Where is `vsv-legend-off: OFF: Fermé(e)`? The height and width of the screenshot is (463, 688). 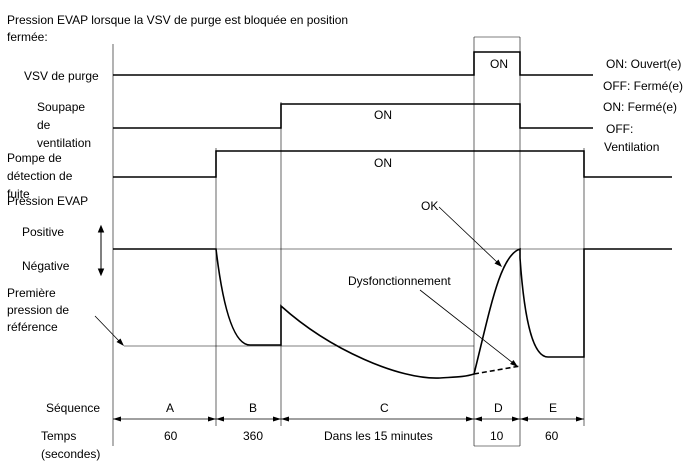
vsv-legend-off: OFF: Fermé(e) is located at coordinates (643, 86).